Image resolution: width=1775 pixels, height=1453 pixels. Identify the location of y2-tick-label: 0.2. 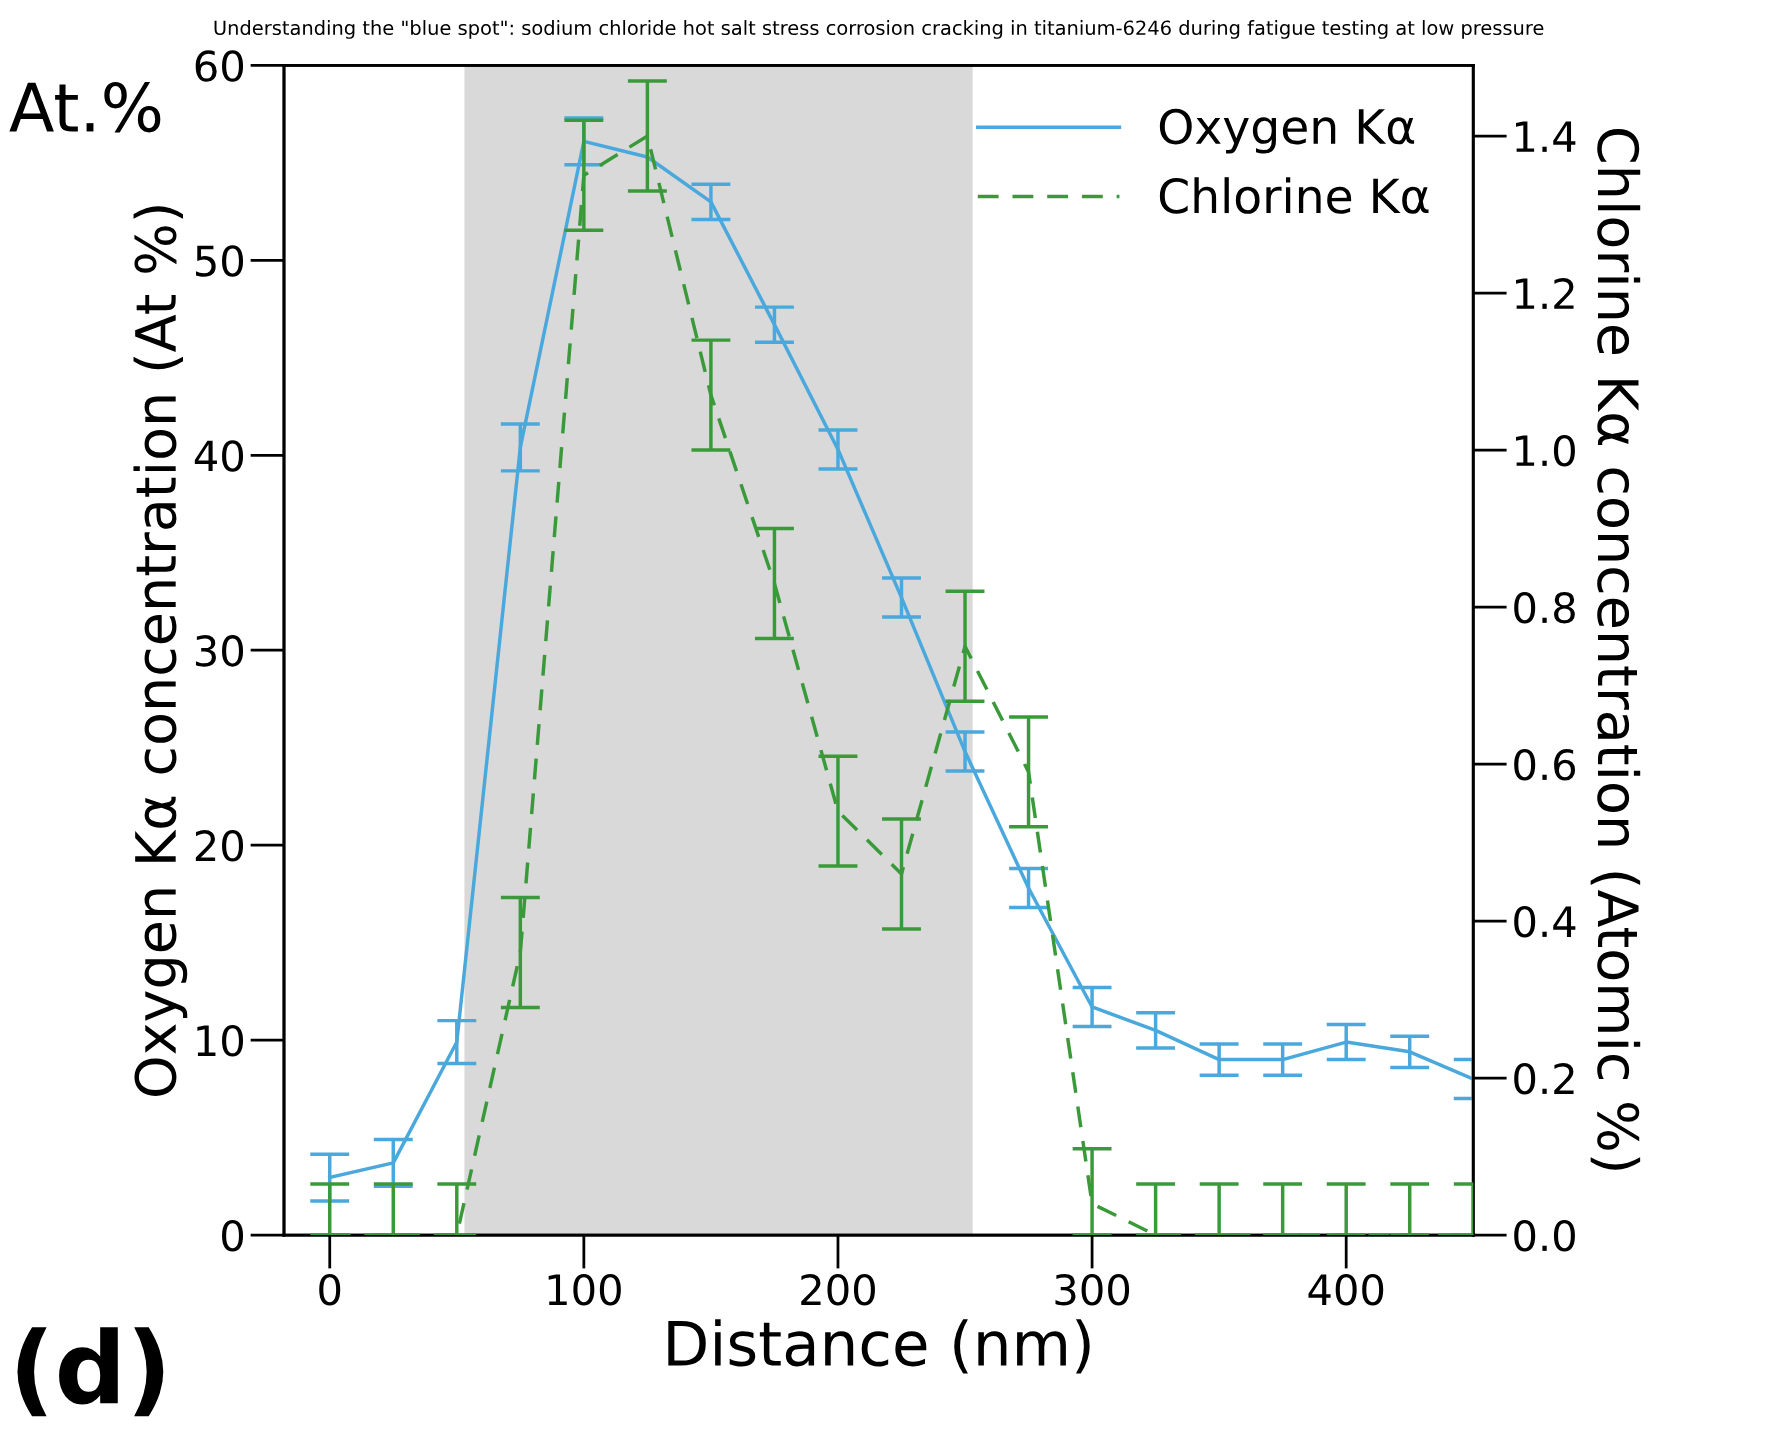
(1544, 1078).